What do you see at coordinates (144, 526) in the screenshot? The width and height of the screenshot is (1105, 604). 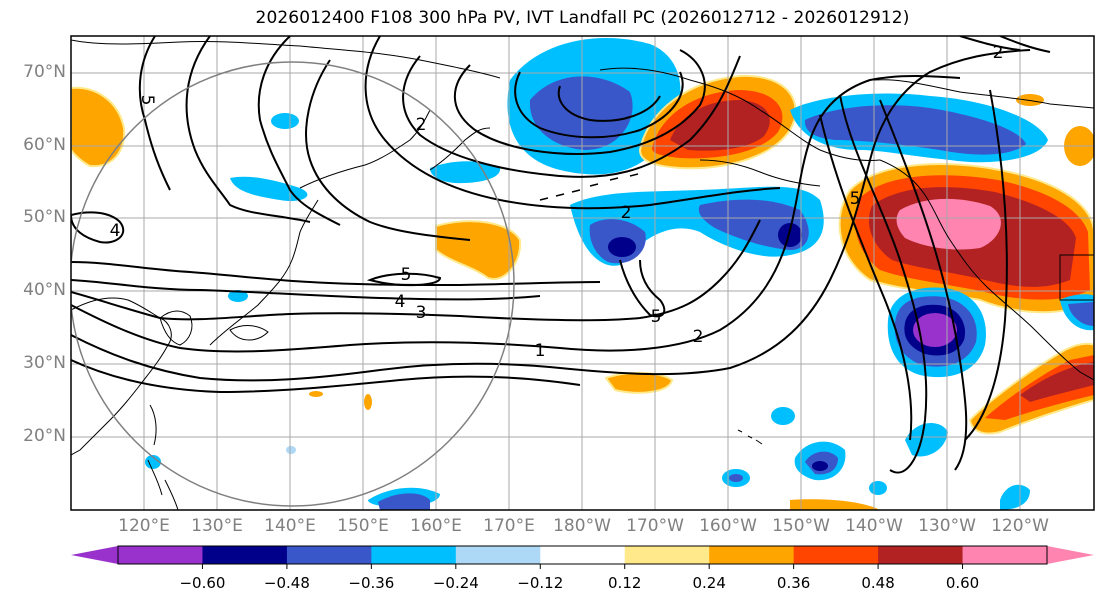 I see `lon-label: 120°E` at bounding box center [144, 526].